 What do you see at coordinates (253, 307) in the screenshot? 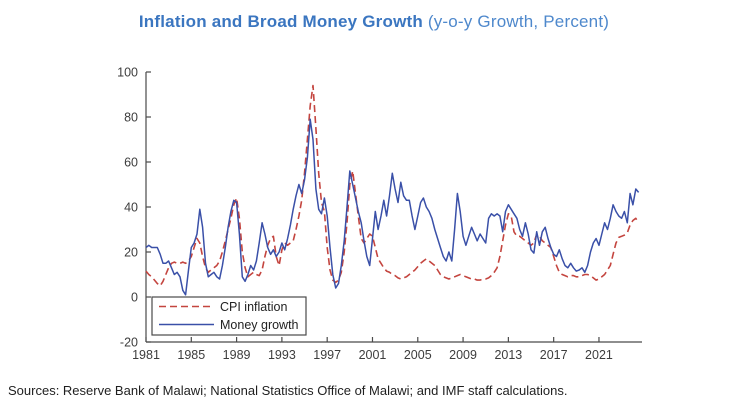
I see `legend-label-cpi: CPI inflation` at bounding box center [253, 307].